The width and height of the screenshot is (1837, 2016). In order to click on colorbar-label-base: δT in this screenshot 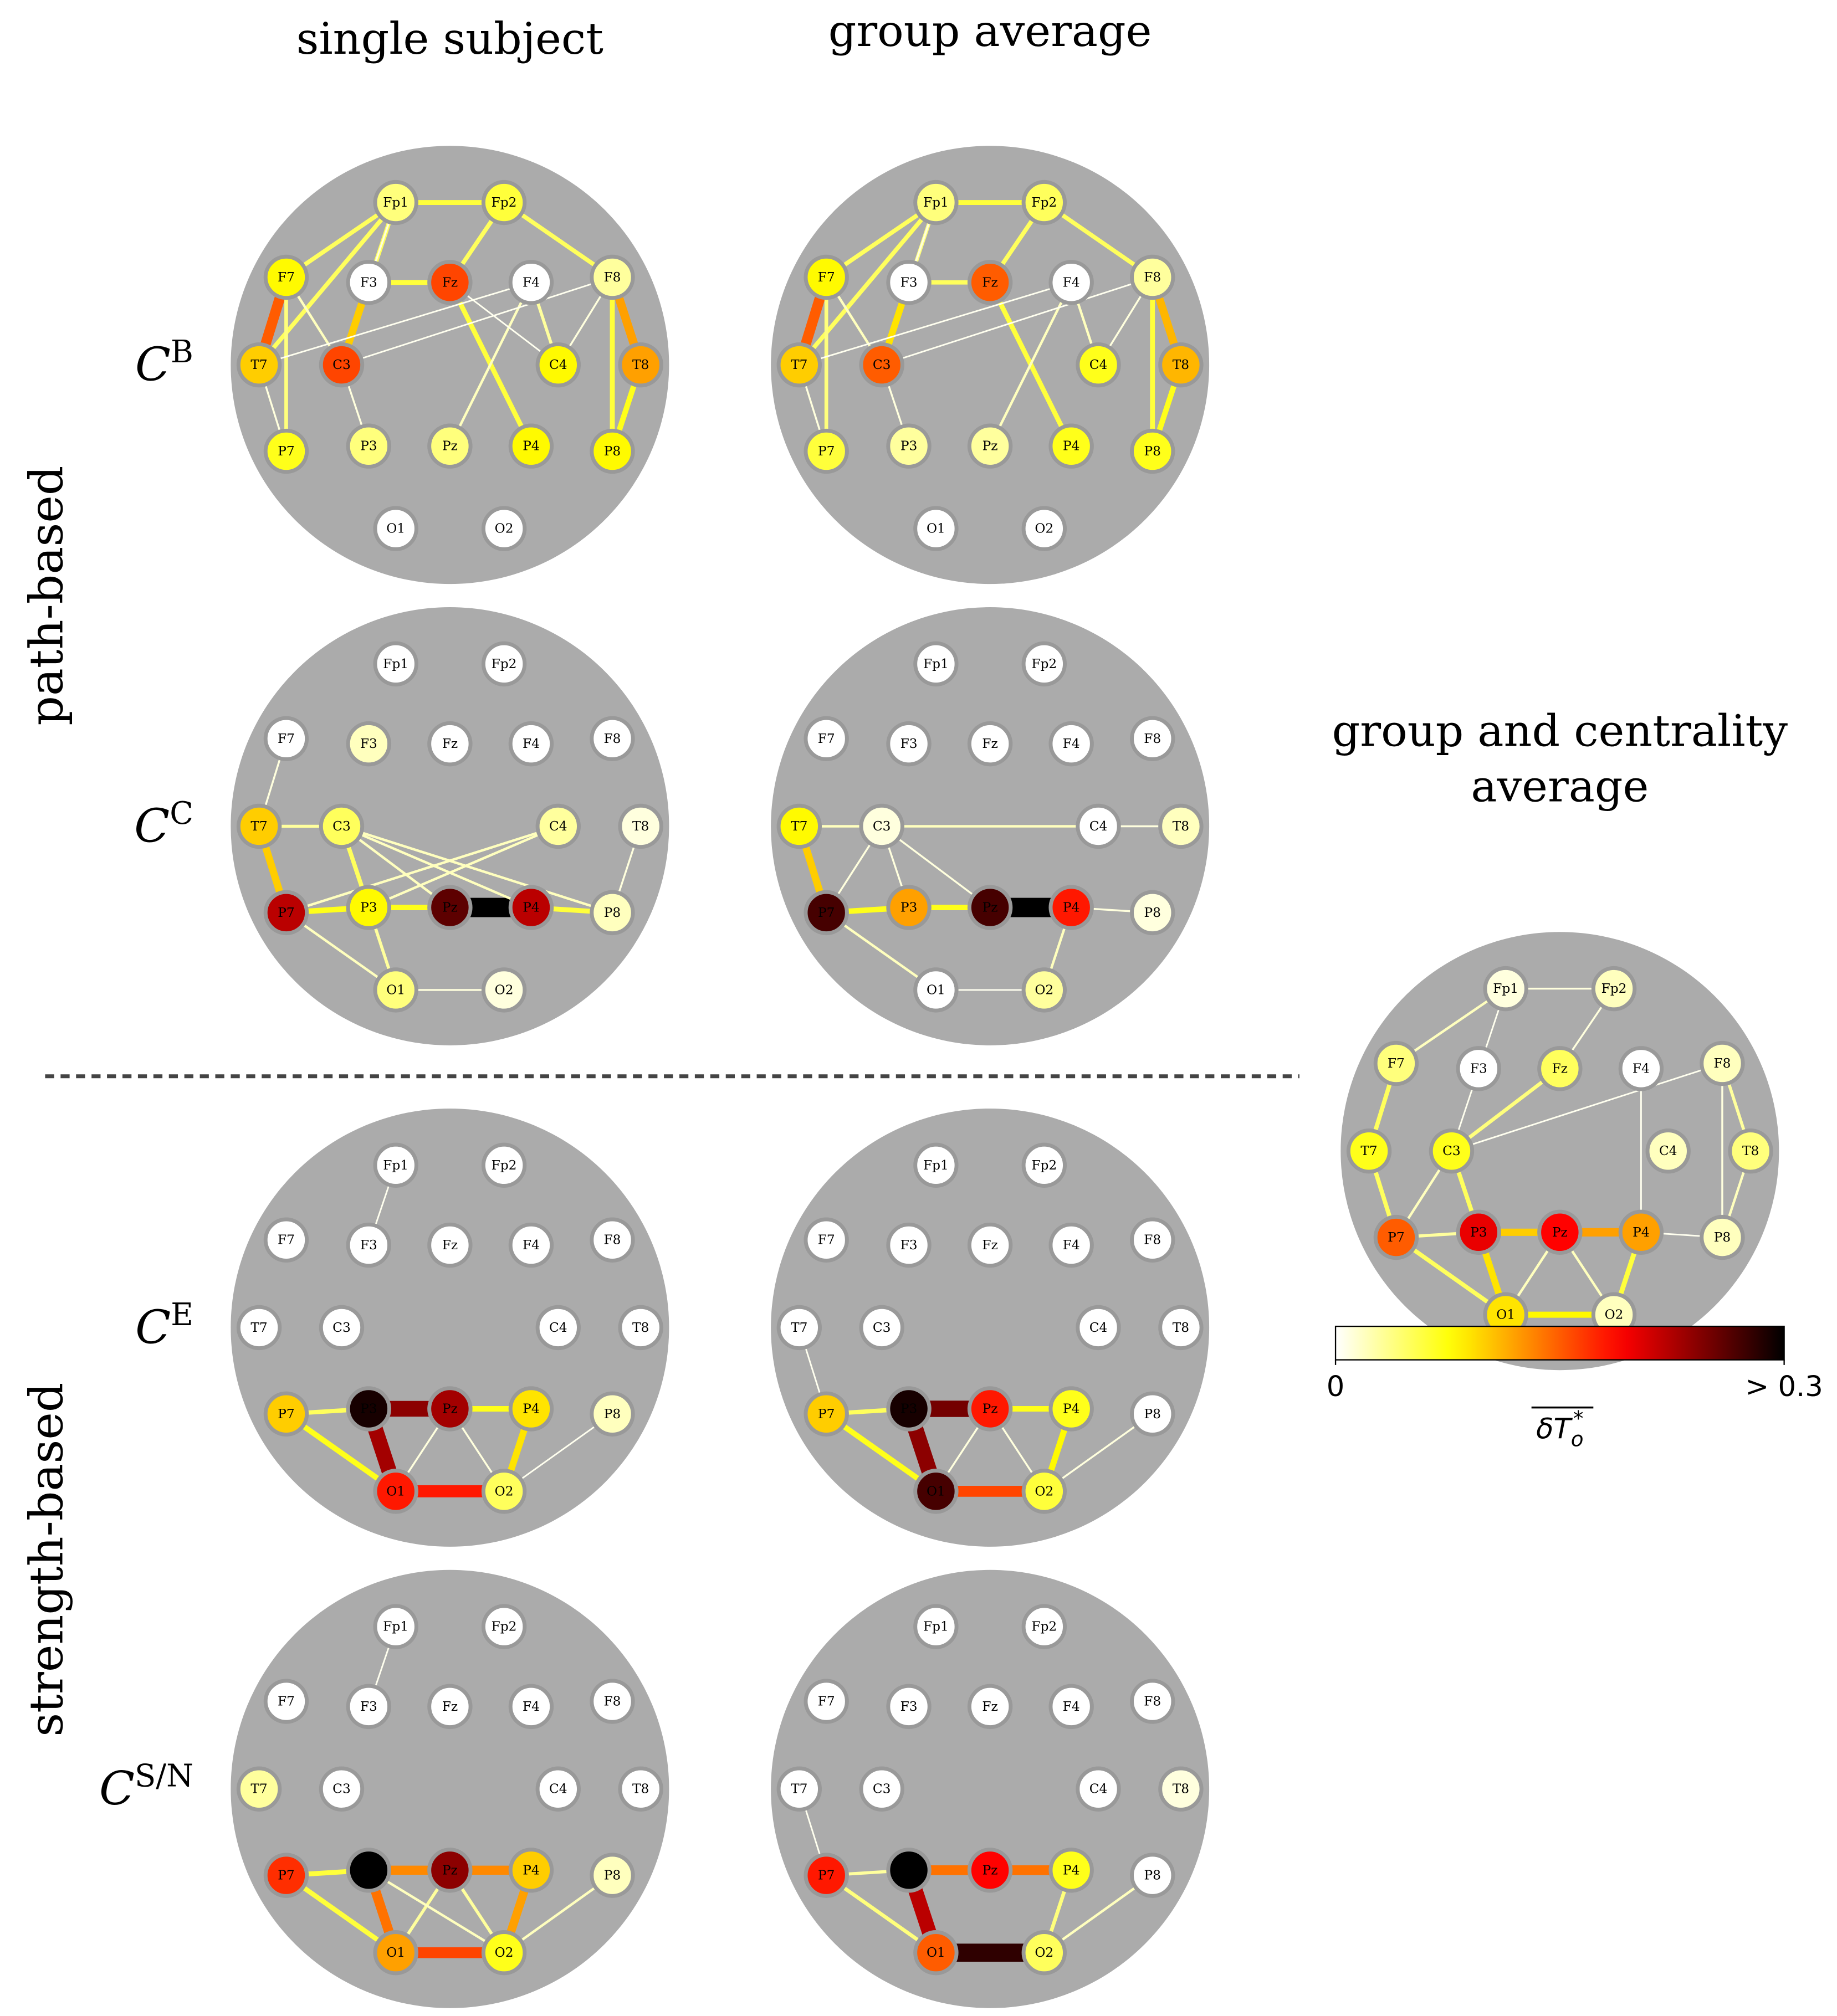, I will do `click(1555, 1429)`.